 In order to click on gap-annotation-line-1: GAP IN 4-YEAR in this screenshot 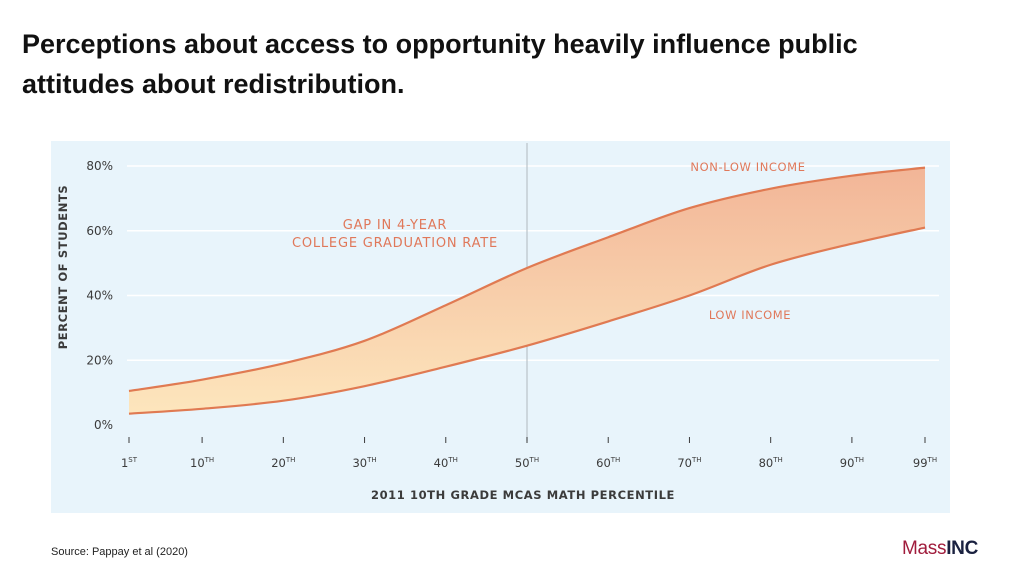, I will do `click(395, 225)`.